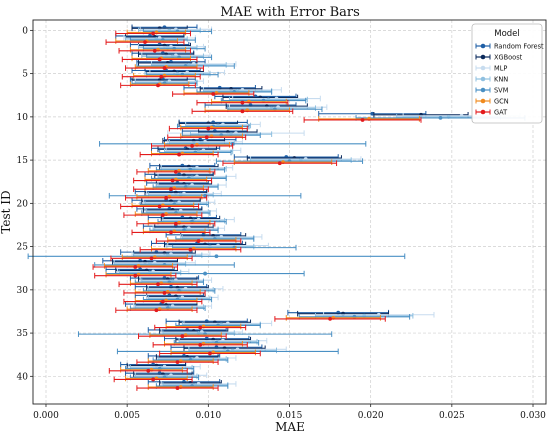  Describe the element at coordinates (508, 58) in the screenshot. I see `legend-label: XGBoost` at that location.